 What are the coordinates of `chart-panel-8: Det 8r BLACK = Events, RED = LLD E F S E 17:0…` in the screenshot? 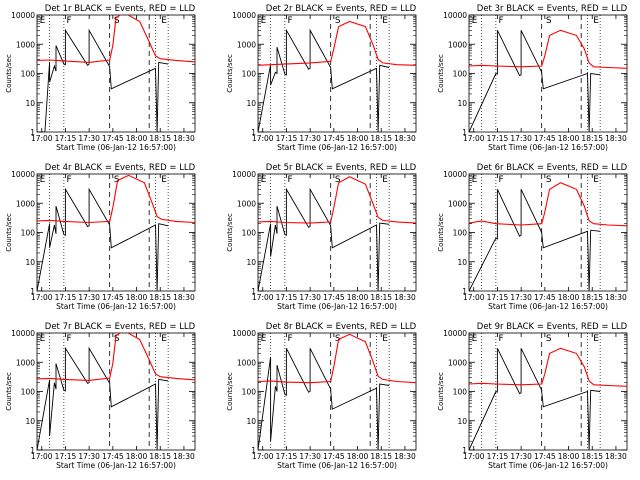 It's located at (321, 396).